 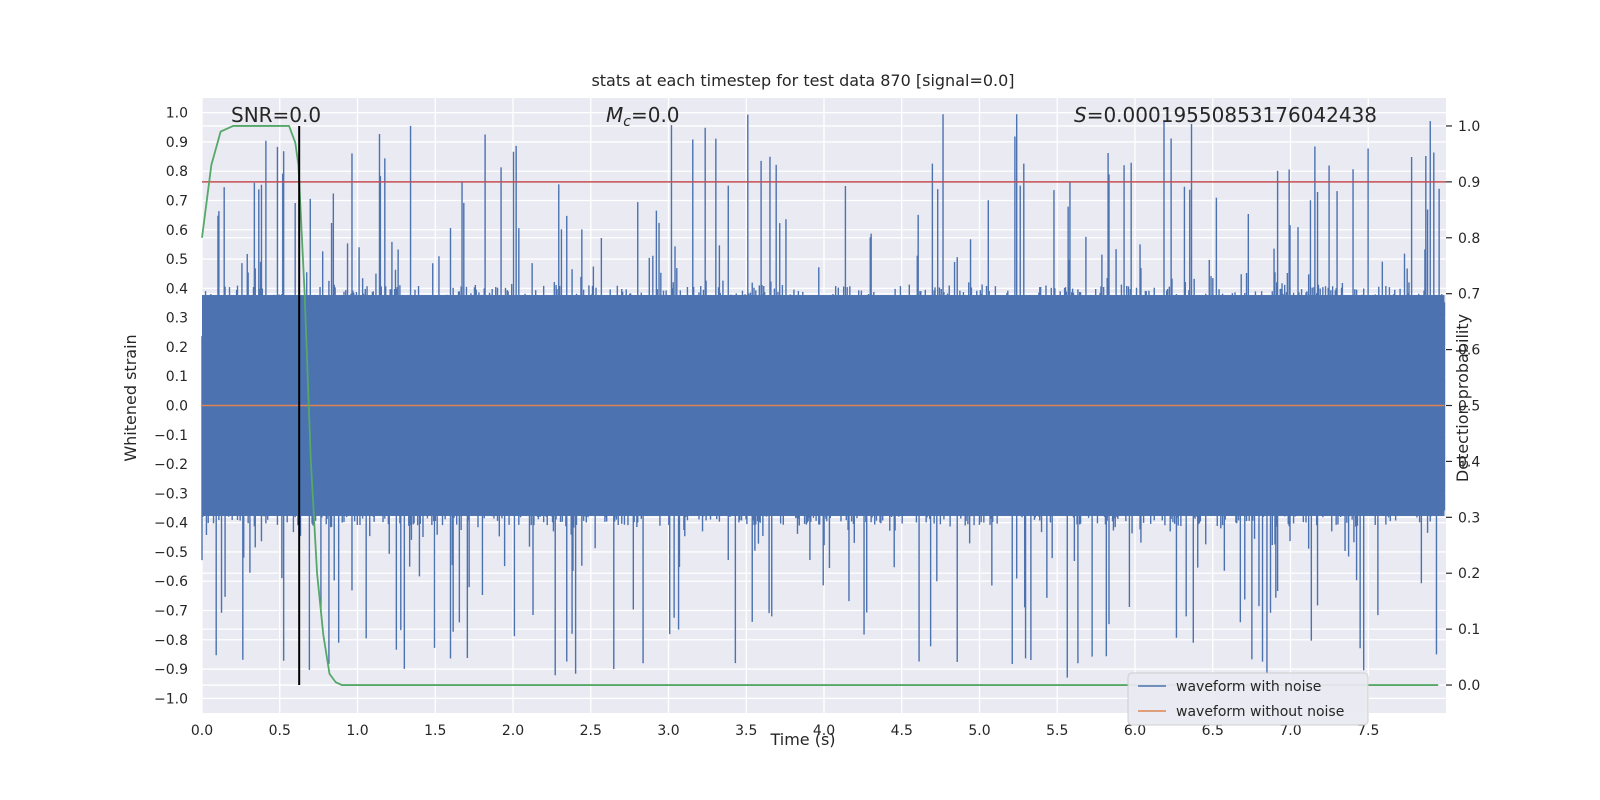 I want to click on y-right-tick-label: 0.6, so click(x=1469, y=351).